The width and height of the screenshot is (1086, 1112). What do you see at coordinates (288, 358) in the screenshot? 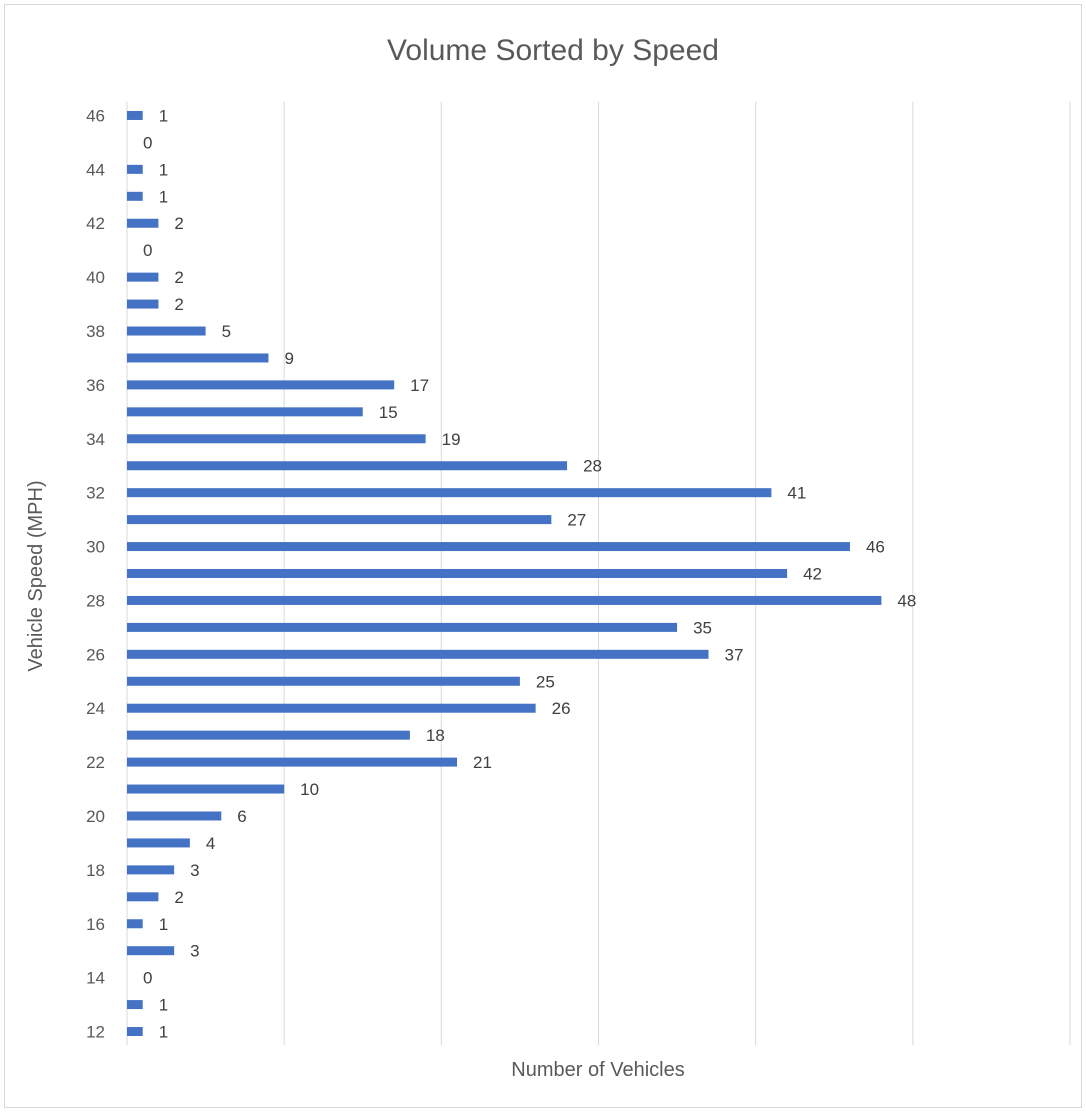
I see `data-label-37: 9` at bounding box center [288, 358].